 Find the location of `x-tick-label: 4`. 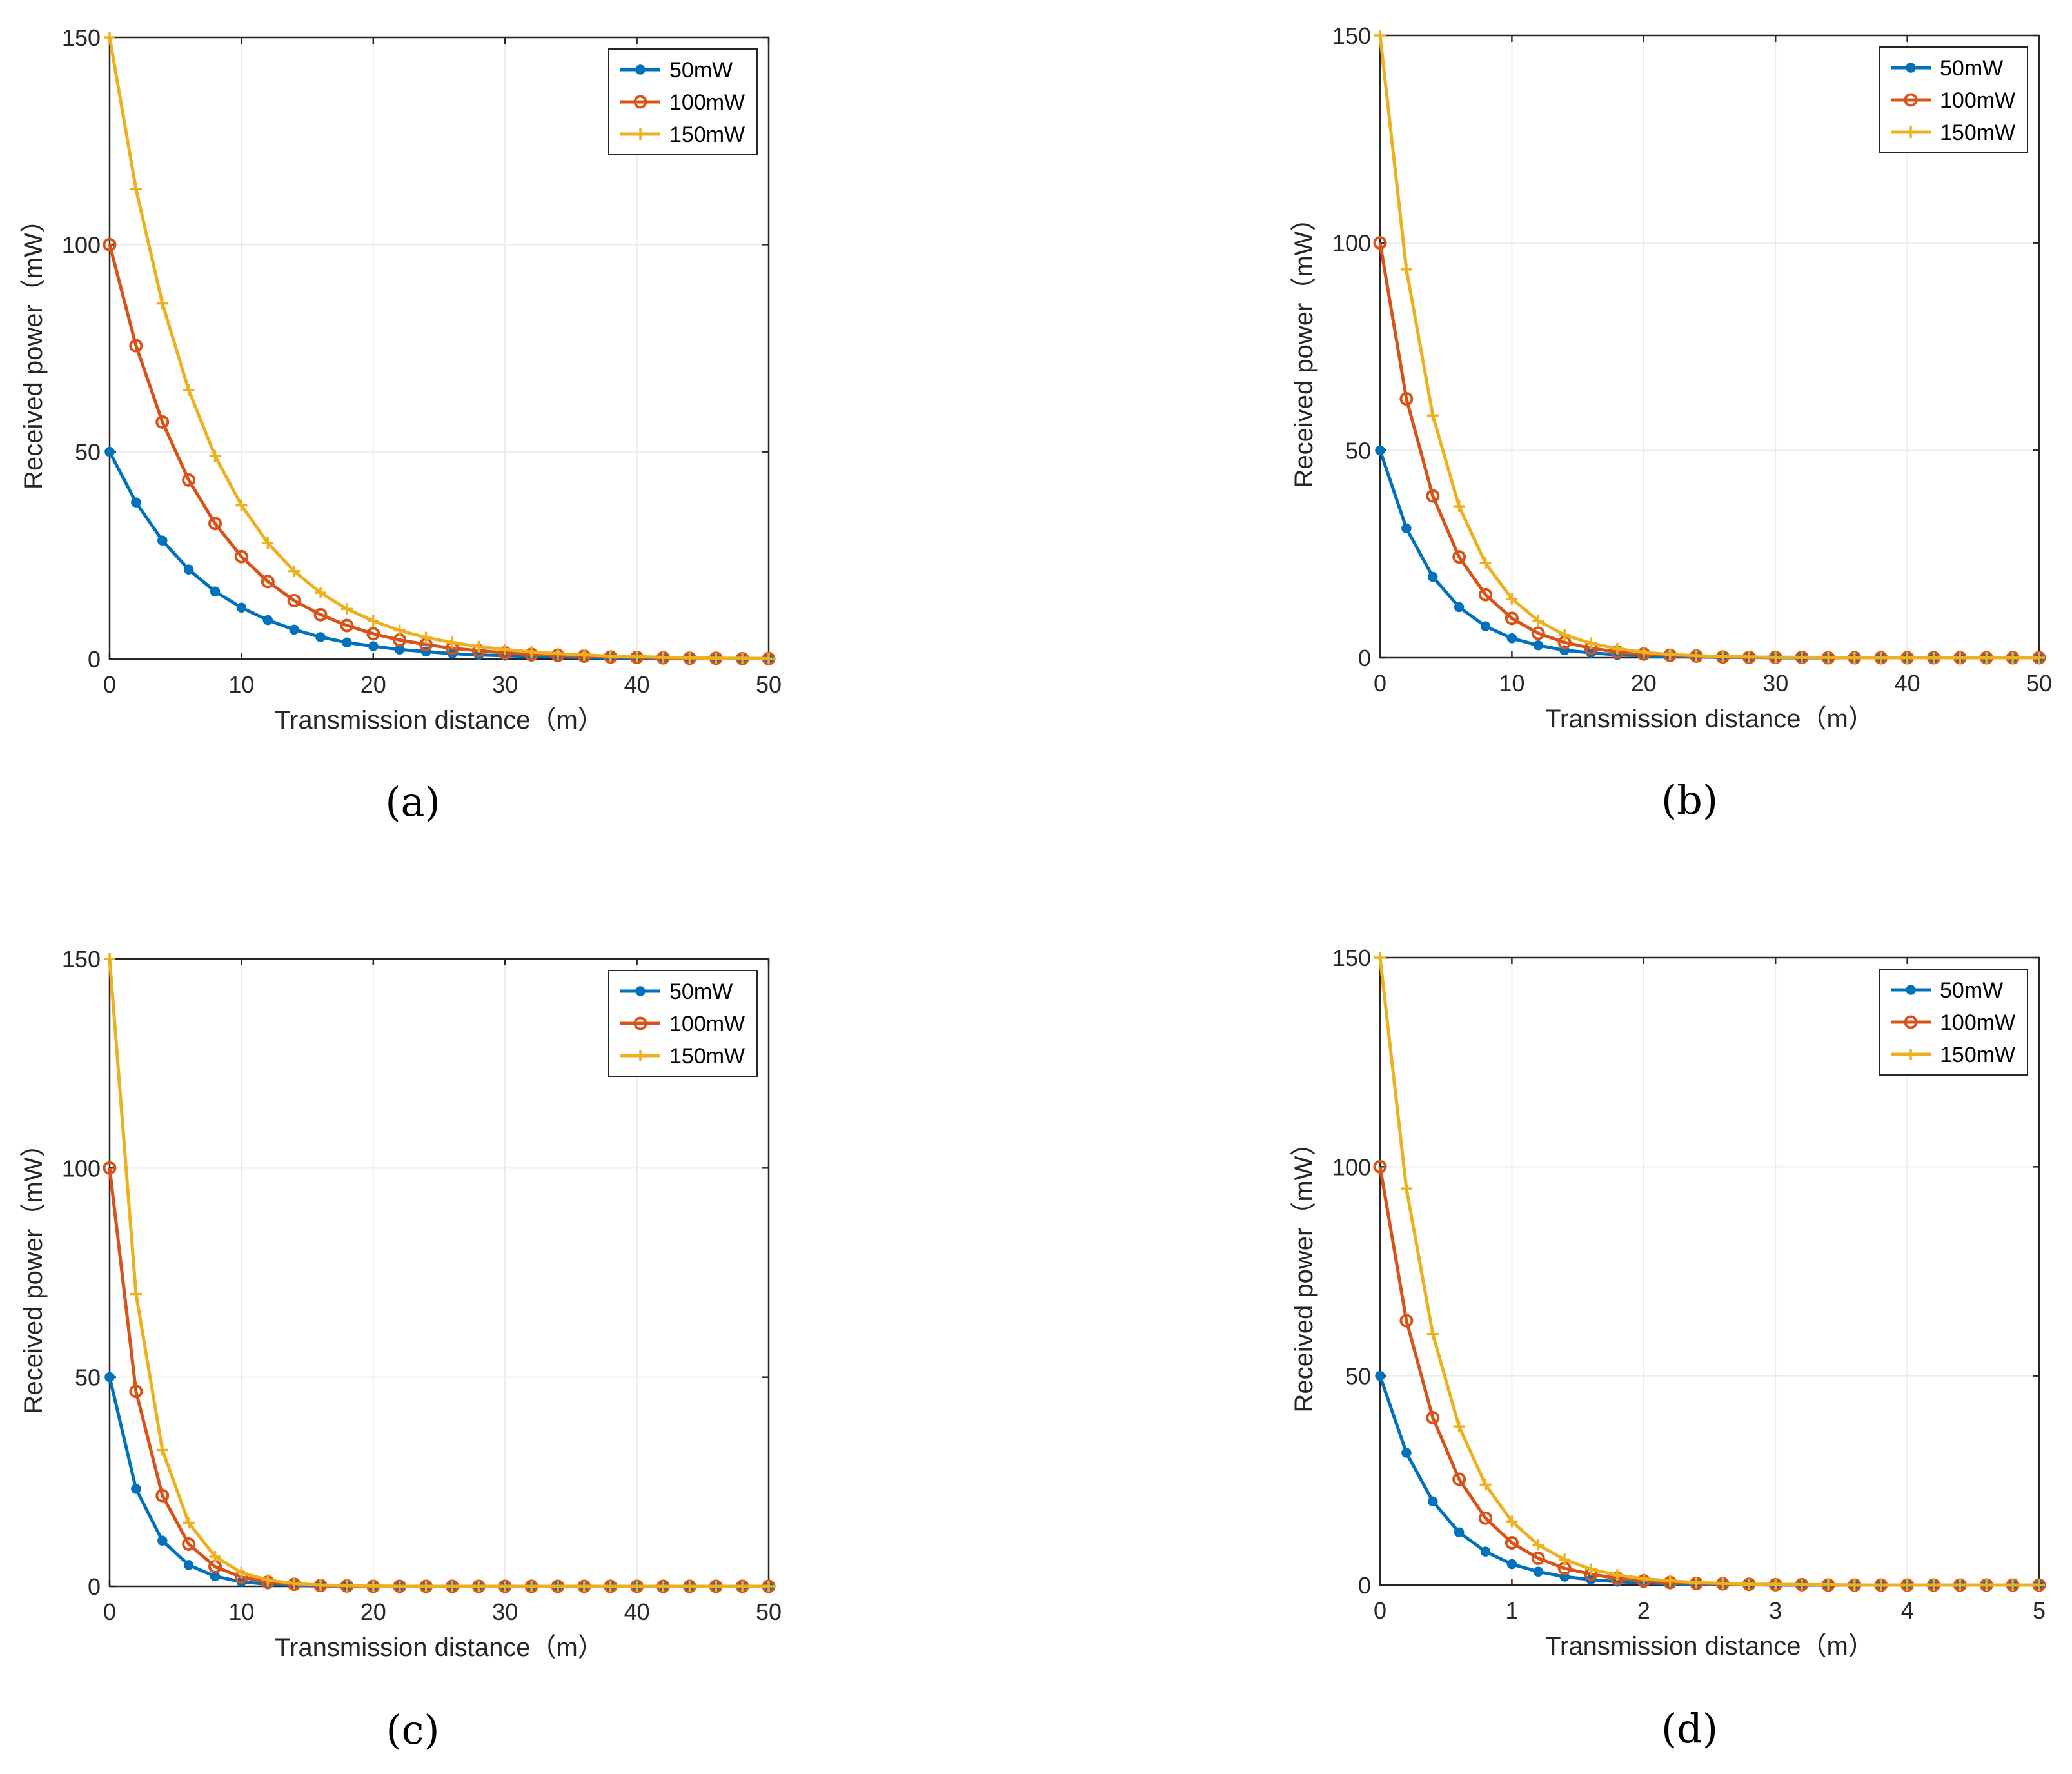

x-tick-label: 4 is located at coordinates (1907, 1611).